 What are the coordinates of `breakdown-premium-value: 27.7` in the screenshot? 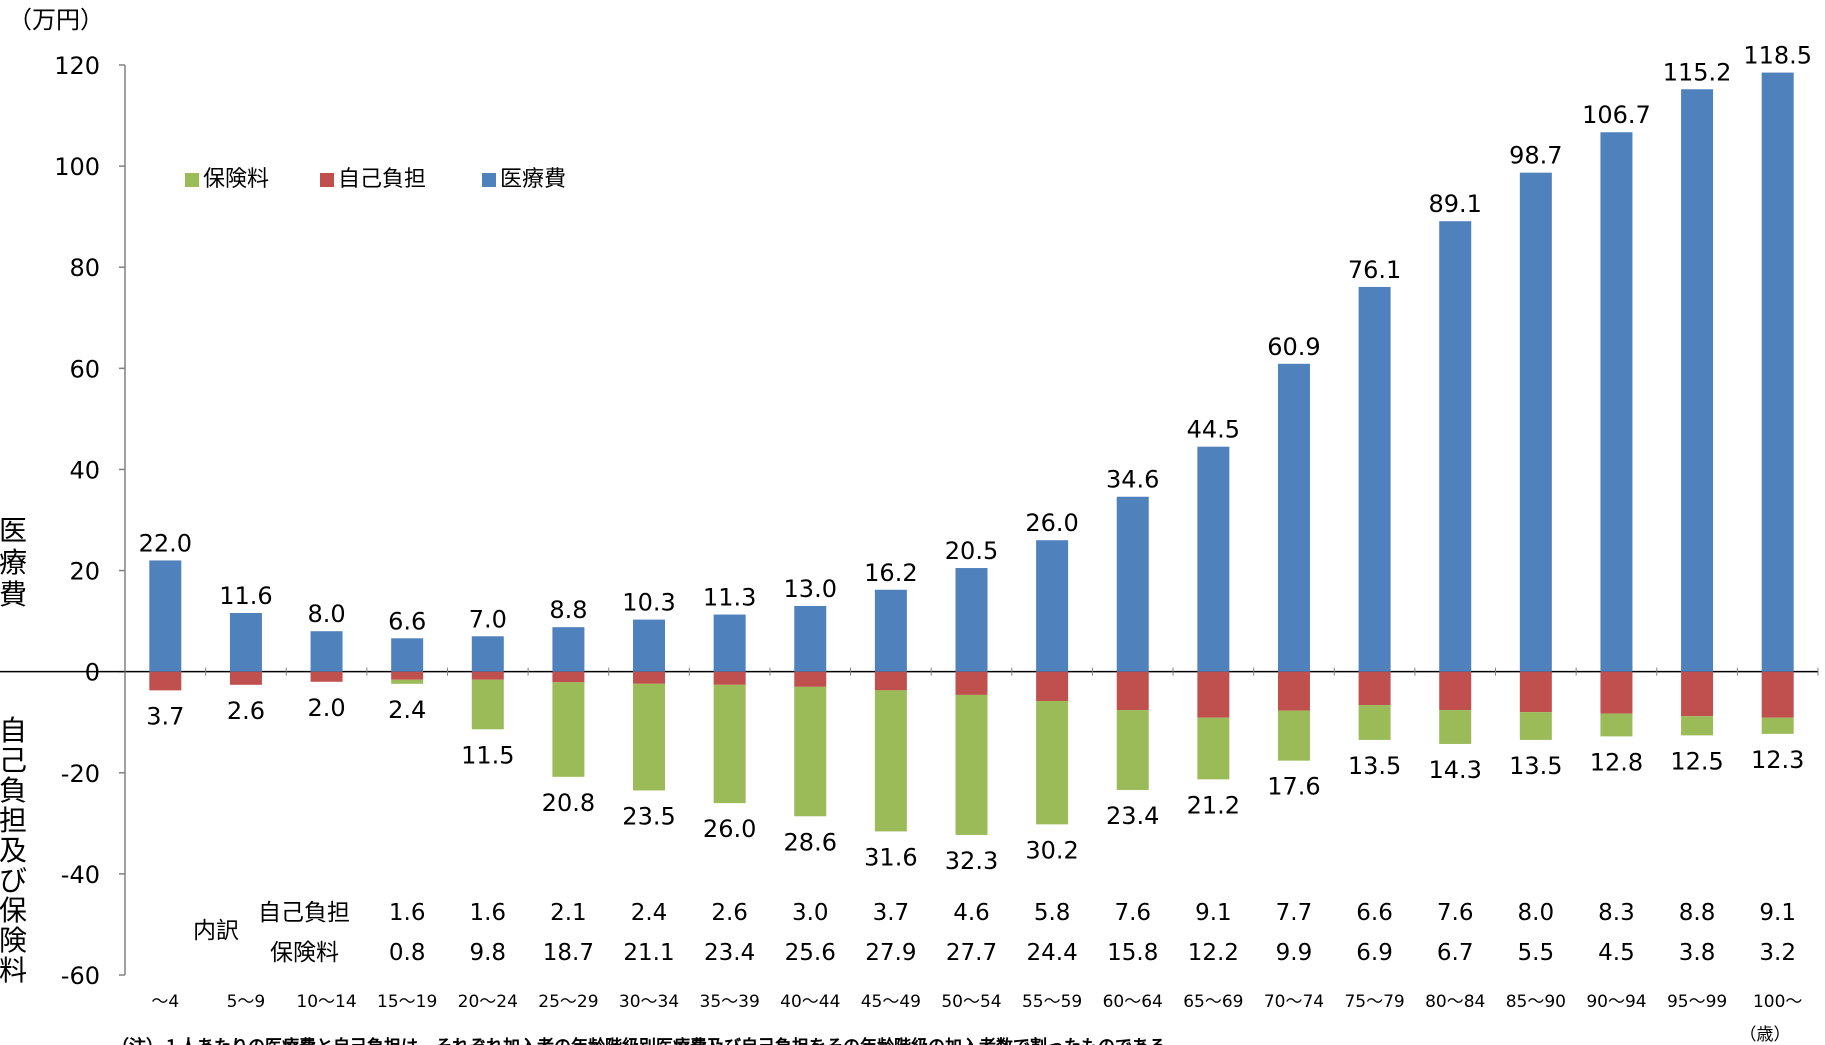 It's located at (971, 953).